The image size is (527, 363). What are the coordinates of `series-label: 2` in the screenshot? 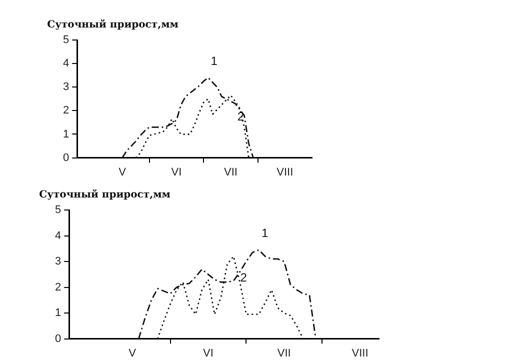 It's located at (244, 277).